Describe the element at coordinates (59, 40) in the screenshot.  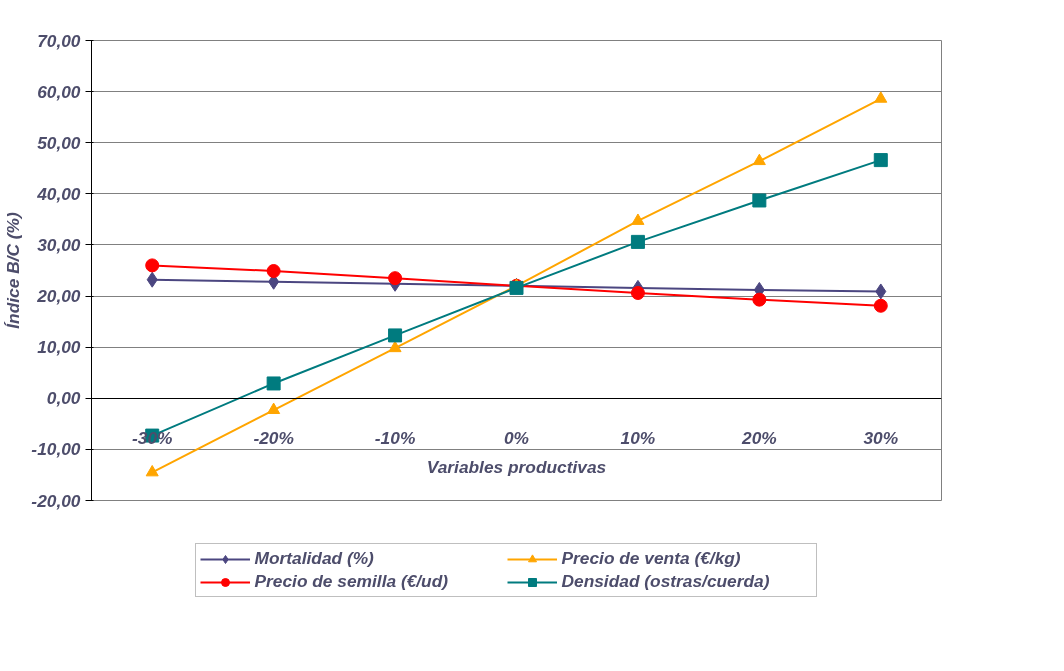
I see `y-tick-label: 70,00` at that location.